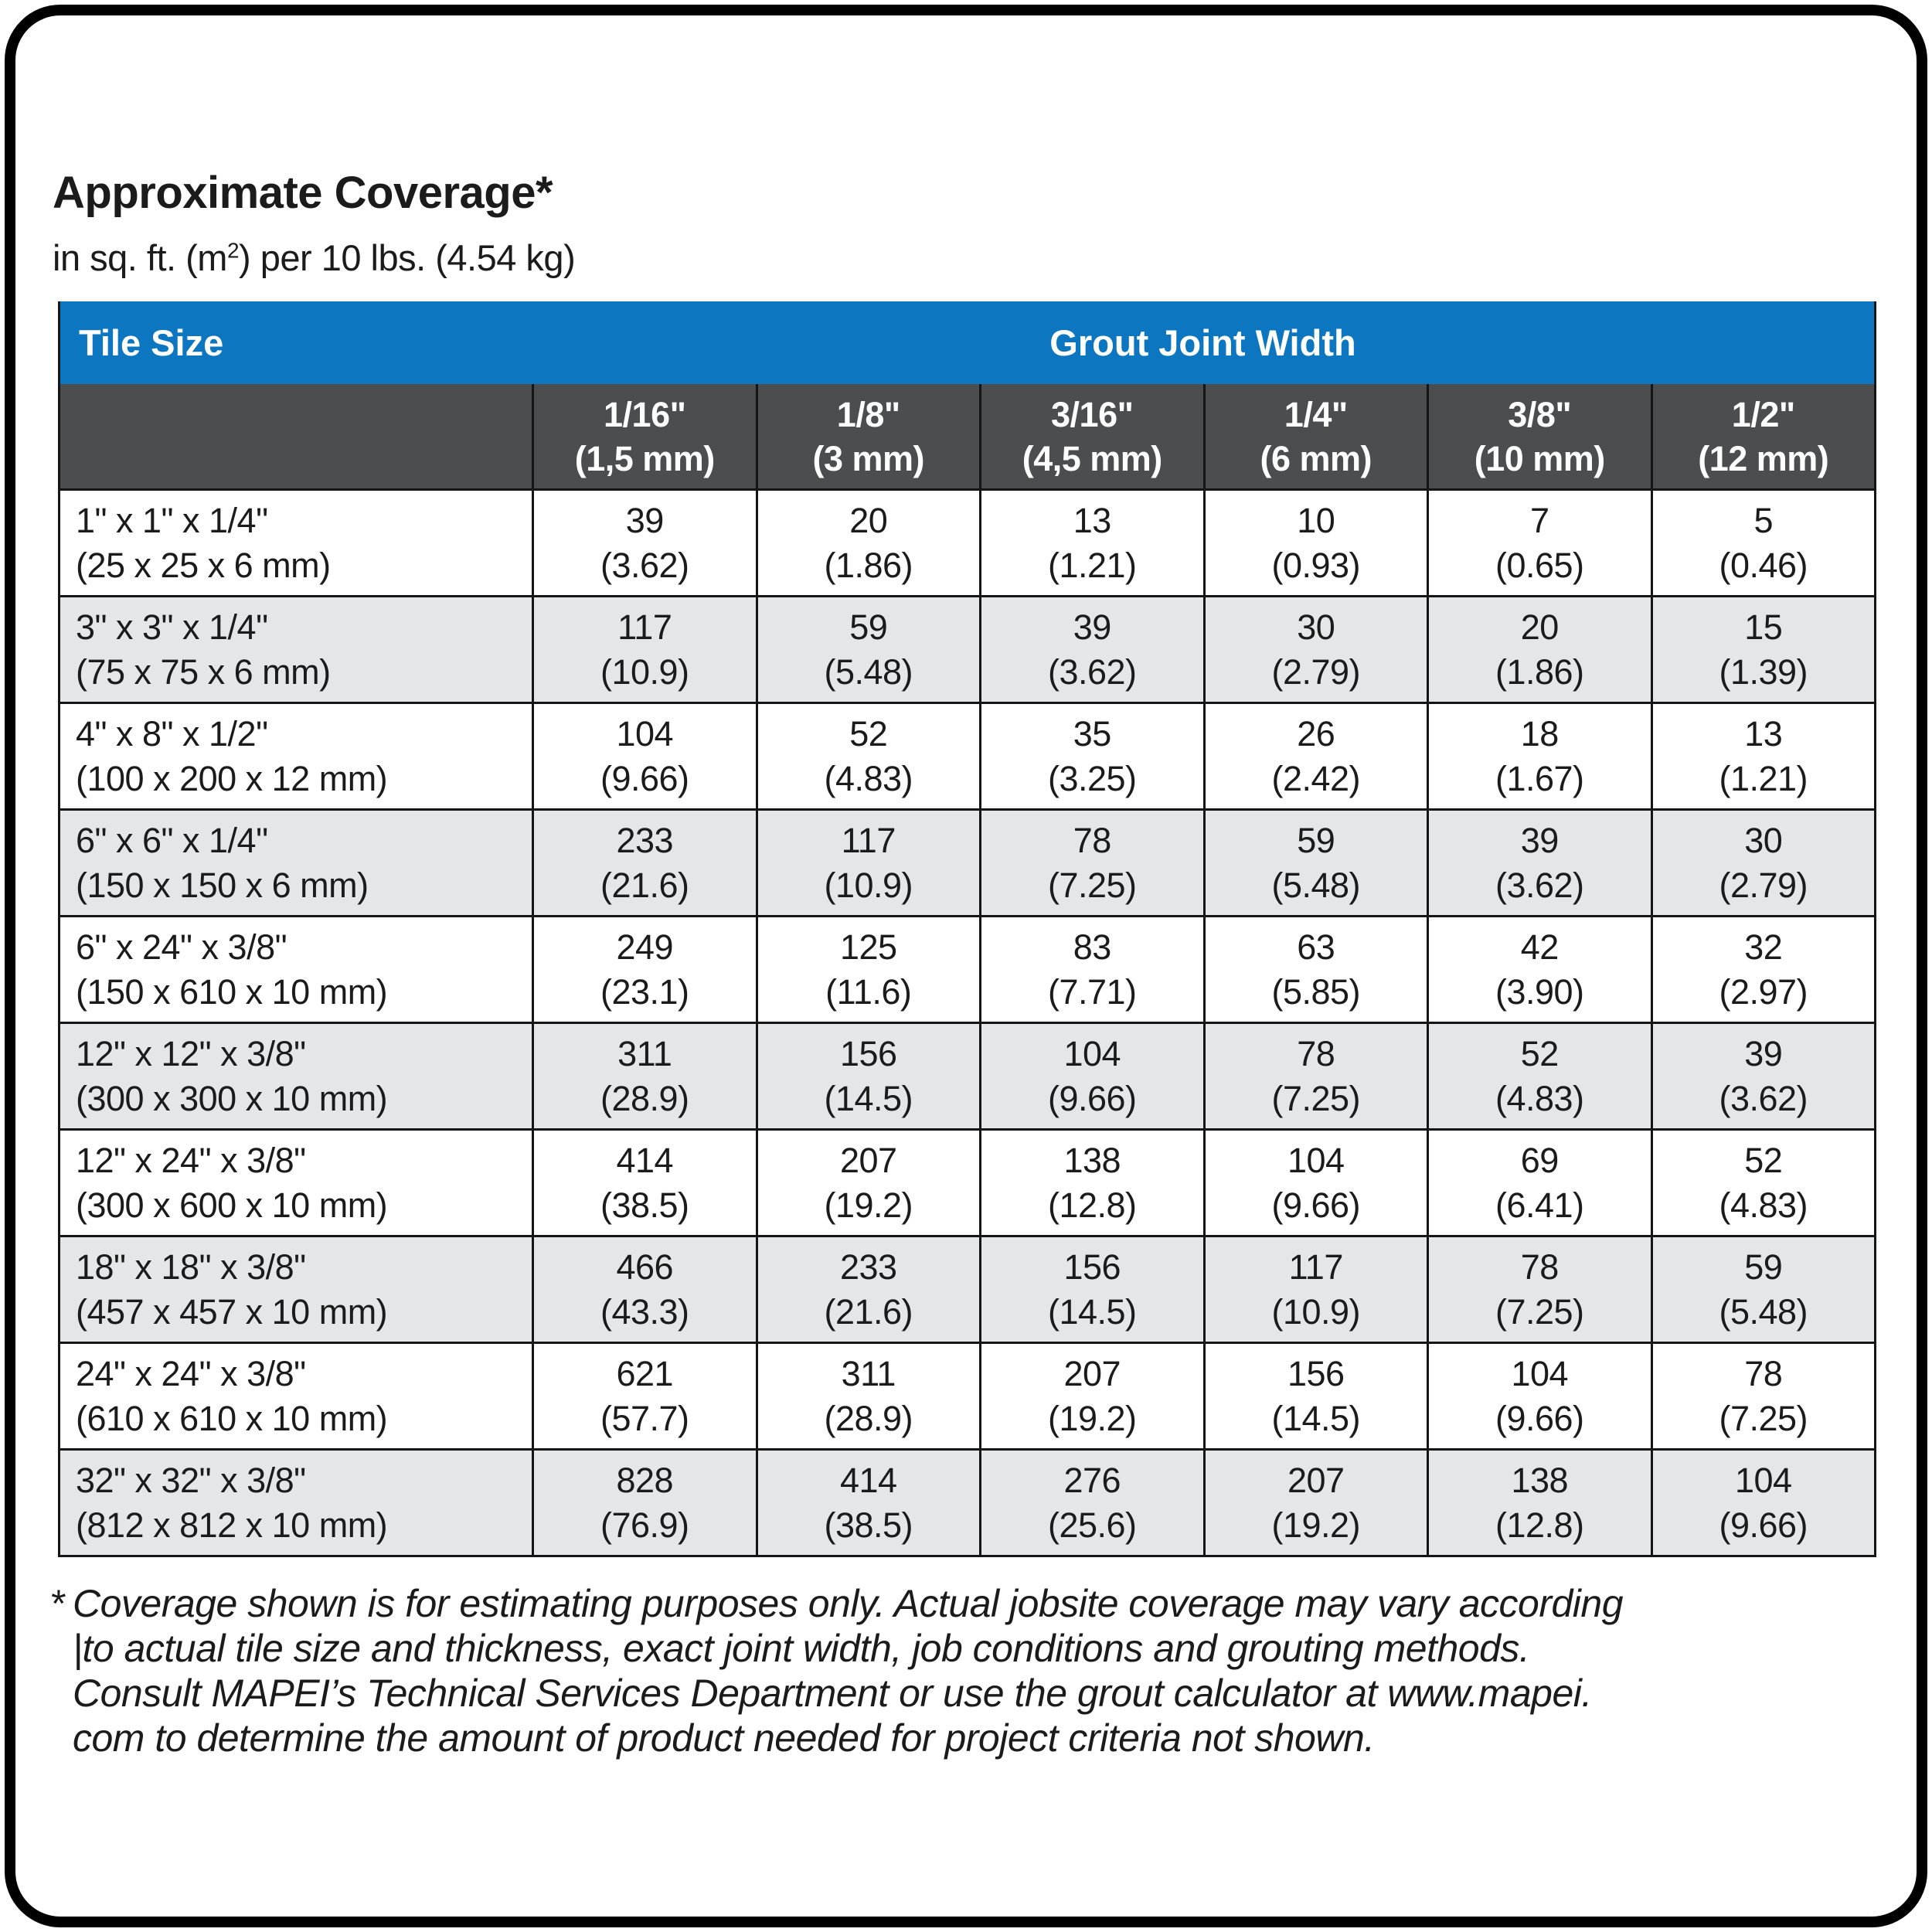  What do you see at coordinates (204, 671) in the screenshot?
I see `tile-size-metric: (75 x 75 x 6 mm)` at bounding box center [204, 671].